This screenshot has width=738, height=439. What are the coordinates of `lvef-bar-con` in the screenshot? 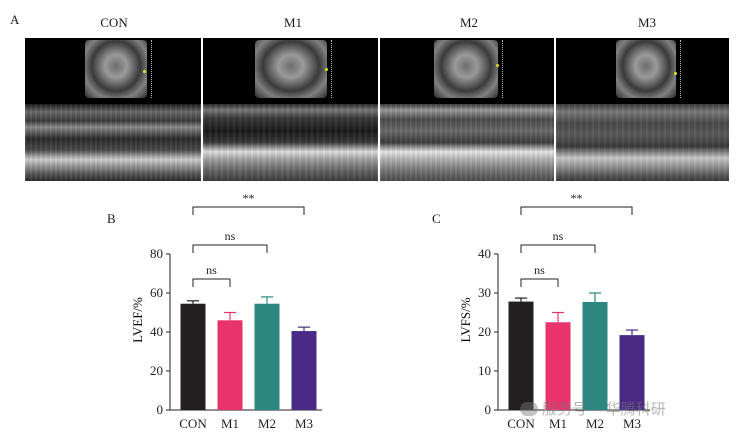 It's located at (193, 356).